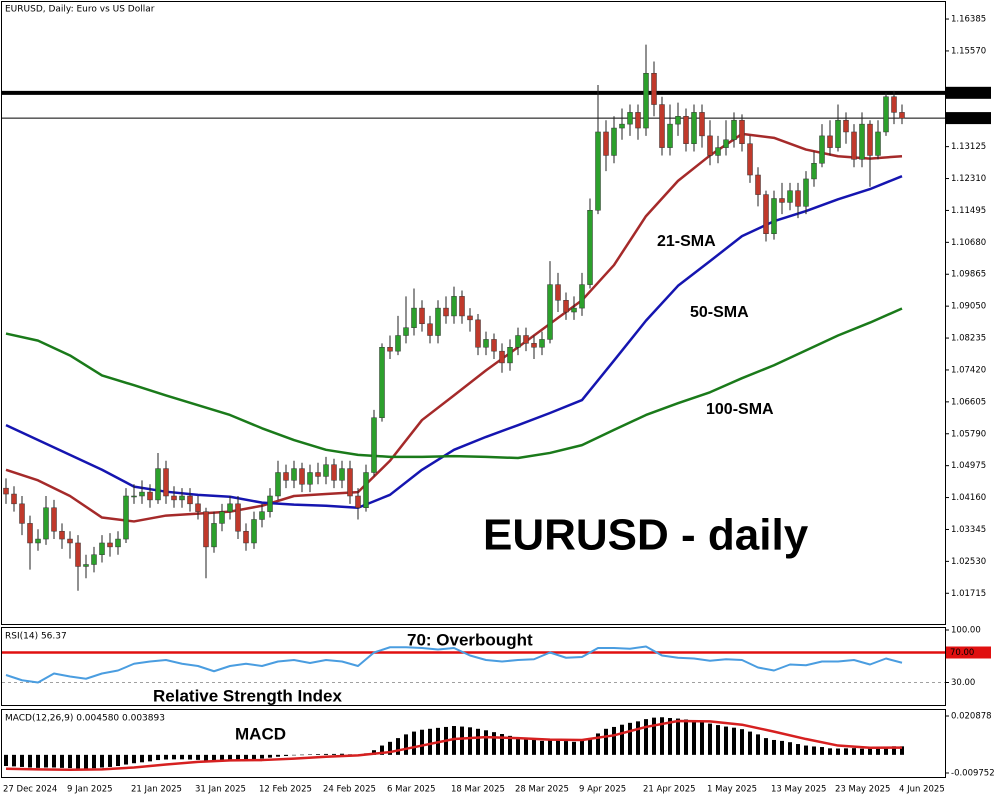 Image resolution: width=1000 pixels, height=800 pixels. What do you see at coordinates (247, 695) in the screenshot?
I see `annotation: Relative Strength Index` at bounding box center [247, 695].